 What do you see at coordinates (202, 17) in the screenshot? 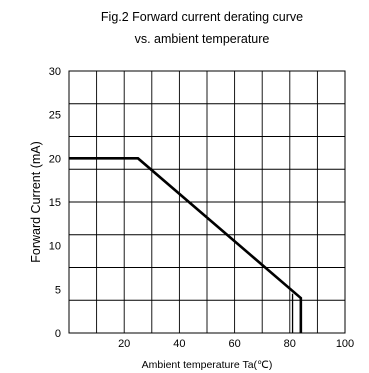
I see `chart-title-line-1: Fig.2 Forward current derating curve` at bounding box center [202, 17].